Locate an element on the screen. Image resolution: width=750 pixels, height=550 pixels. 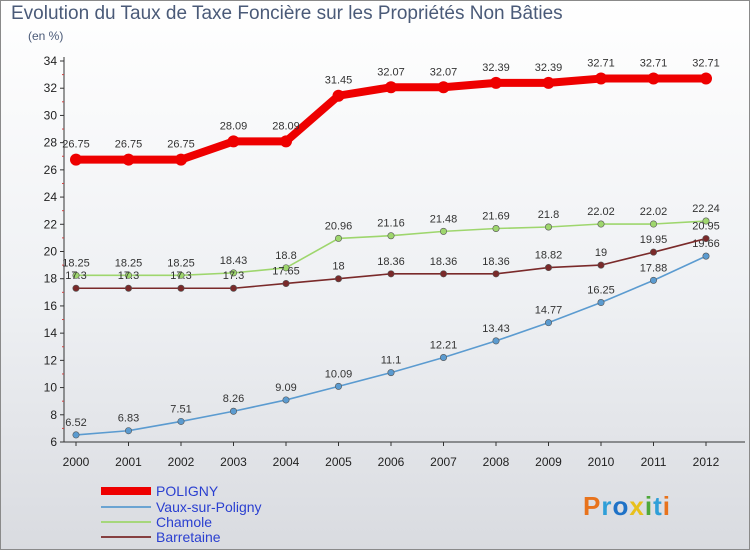
data-label: 9.09 is located at coordinates (285, 388).